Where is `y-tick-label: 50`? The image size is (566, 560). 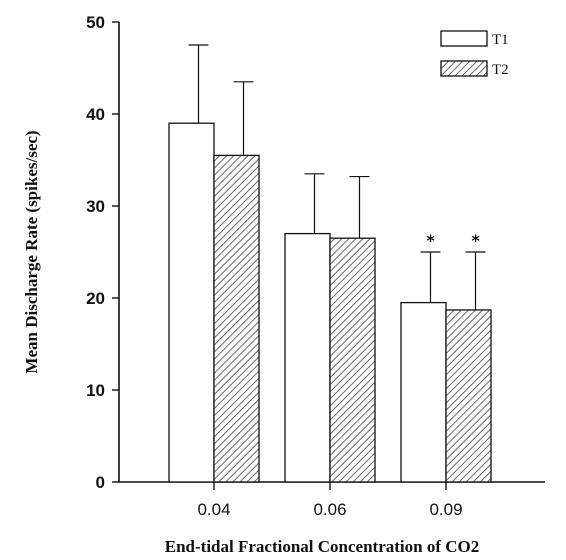 y-tick-label: 50 is located at coordinates (95, 22).